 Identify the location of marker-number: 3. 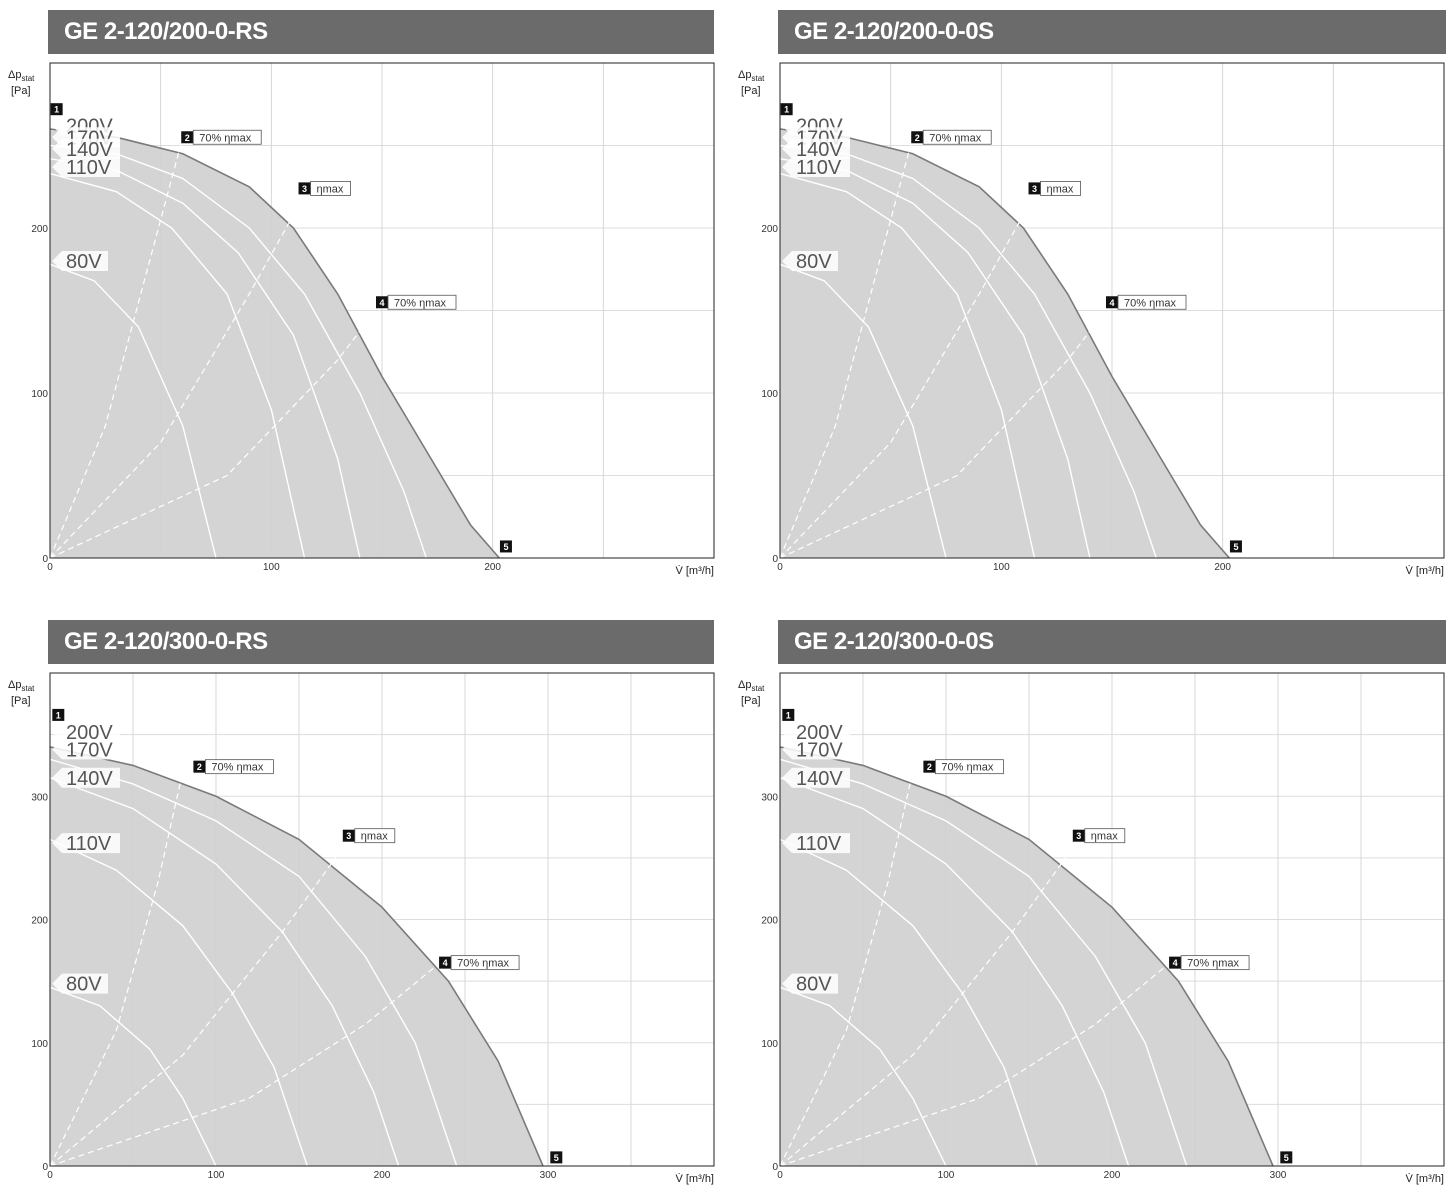
(1034, 189).